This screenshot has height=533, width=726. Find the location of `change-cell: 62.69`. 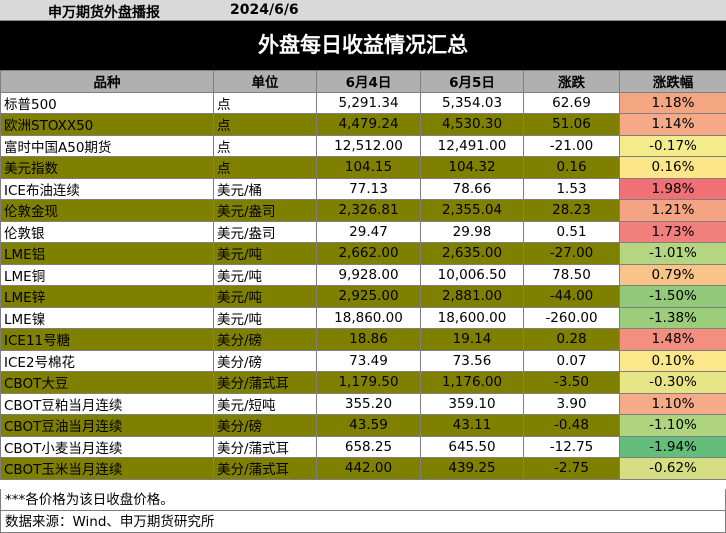

change-cell: 62.69 is located at coordinates (571, 102).